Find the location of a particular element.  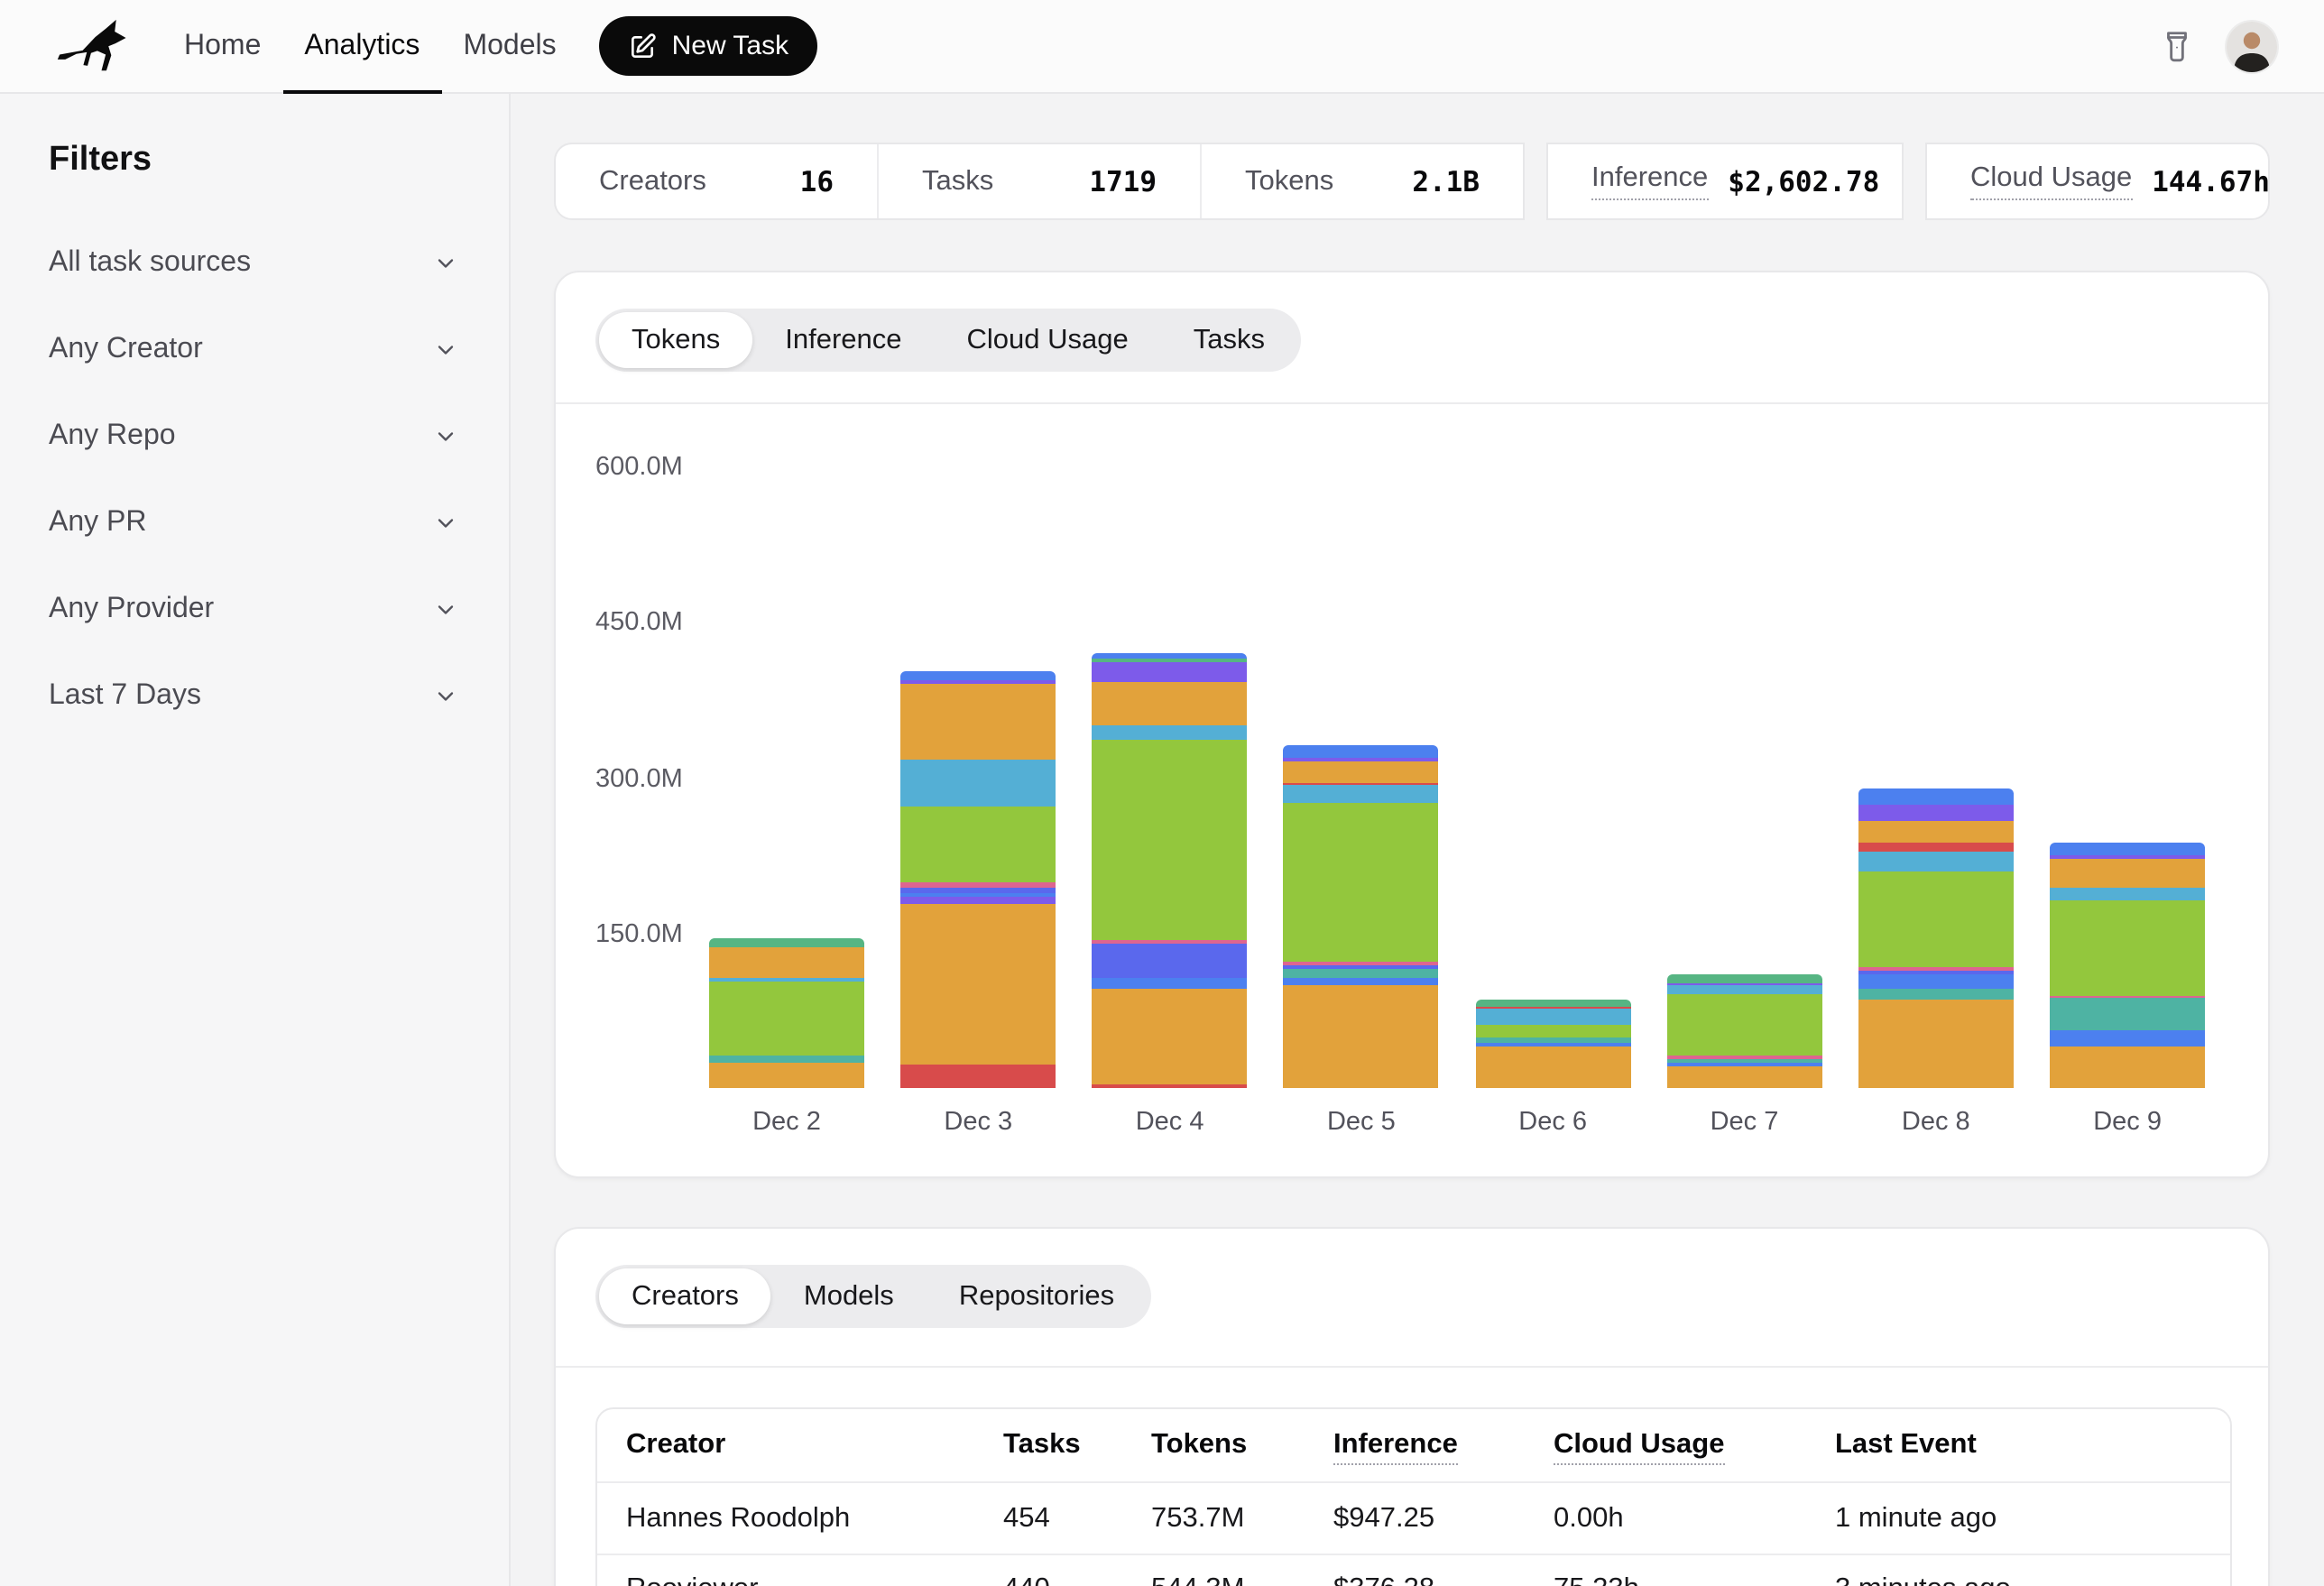

new-task-button: New Task is located at coordinates (708, 46).